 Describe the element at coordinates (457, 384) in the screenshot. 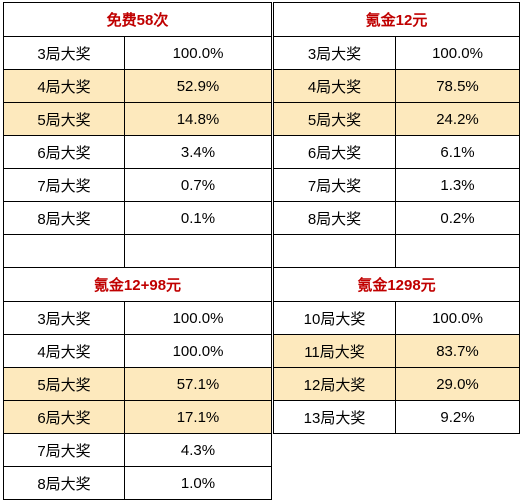

I see `row-value: 29.0%` at that location.